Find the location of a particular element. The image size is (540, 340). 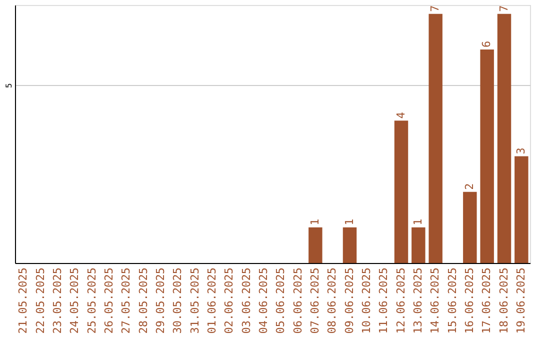

x-tick-label: 08.06.2025 is located at coordinates (332, 301).